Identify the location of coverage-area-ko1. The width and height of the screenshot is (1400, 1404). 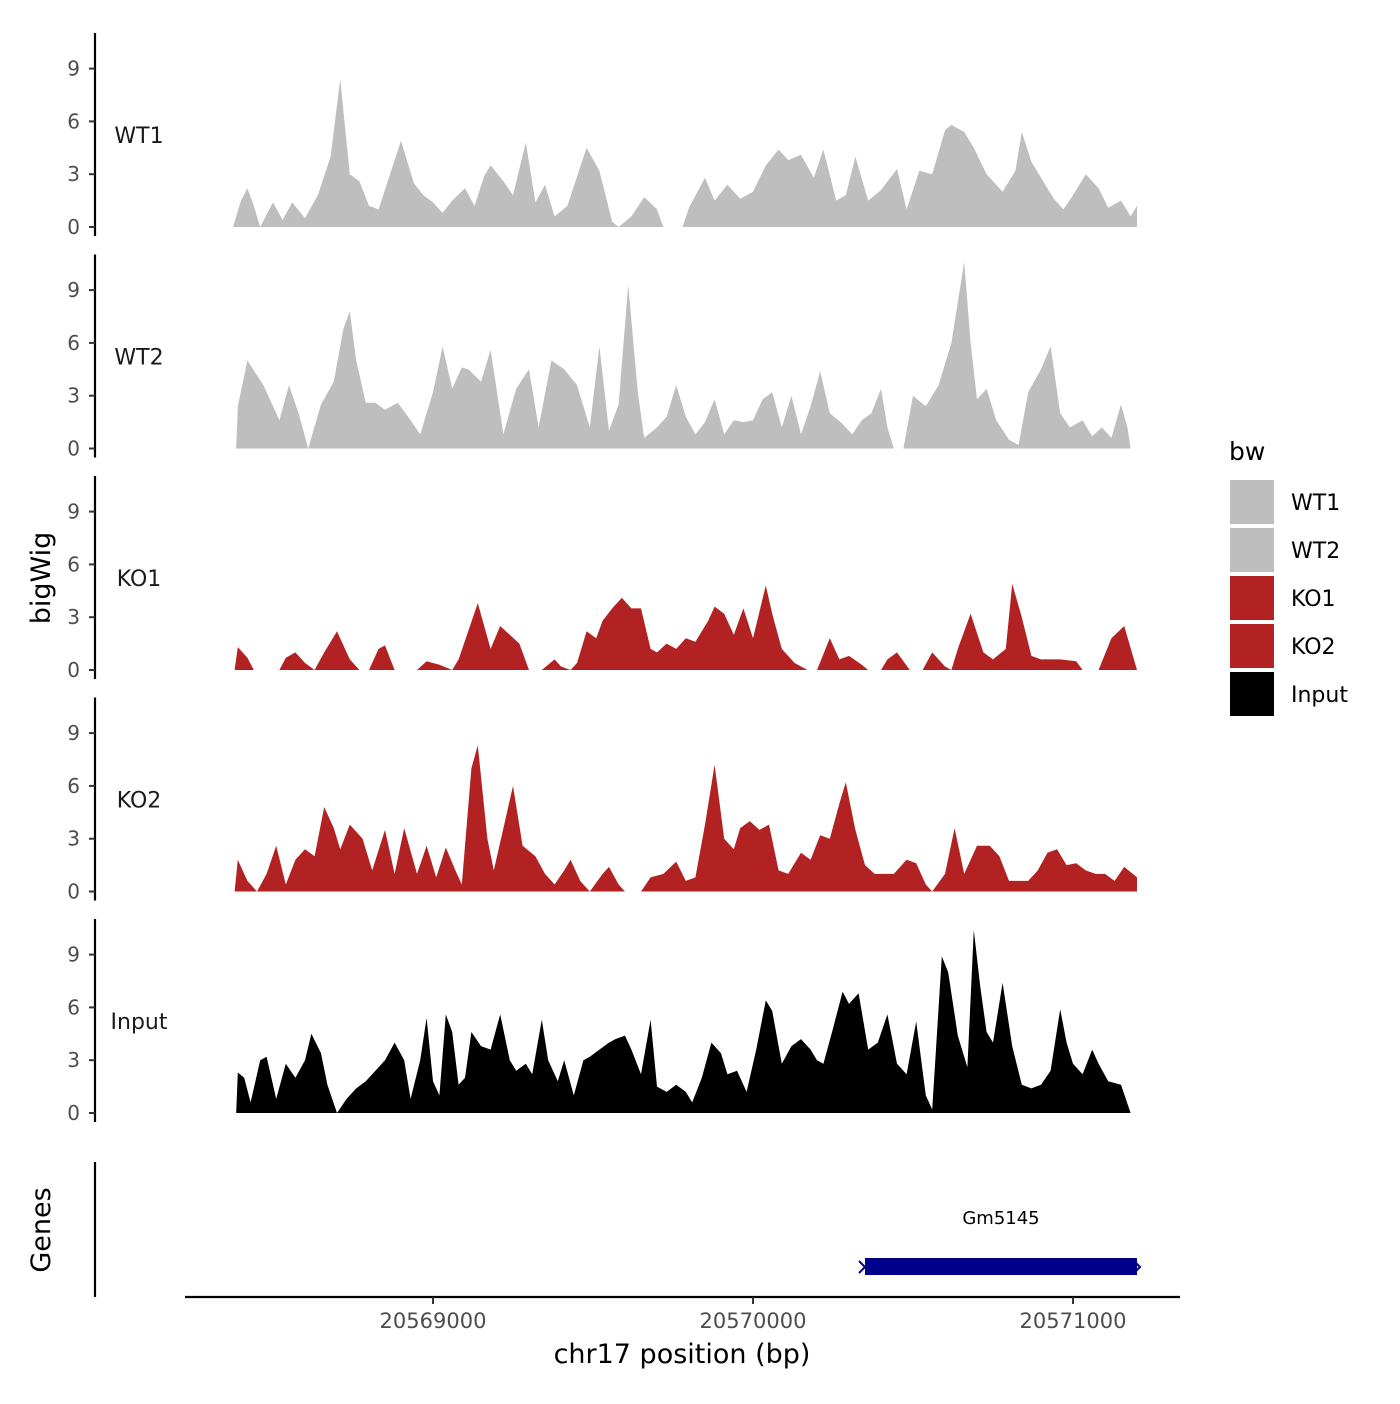
(686, 626).